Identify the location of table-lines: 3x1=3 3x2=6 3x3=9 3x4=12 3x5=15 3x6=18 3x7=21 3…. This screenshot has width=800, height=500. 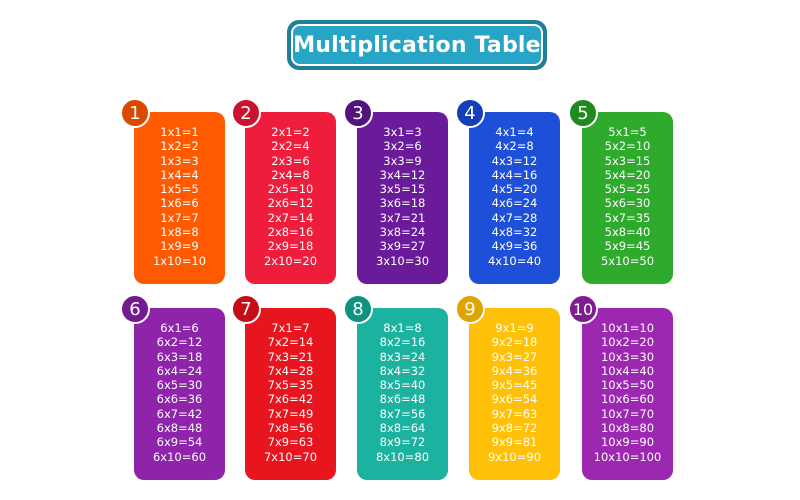
(402, 196).